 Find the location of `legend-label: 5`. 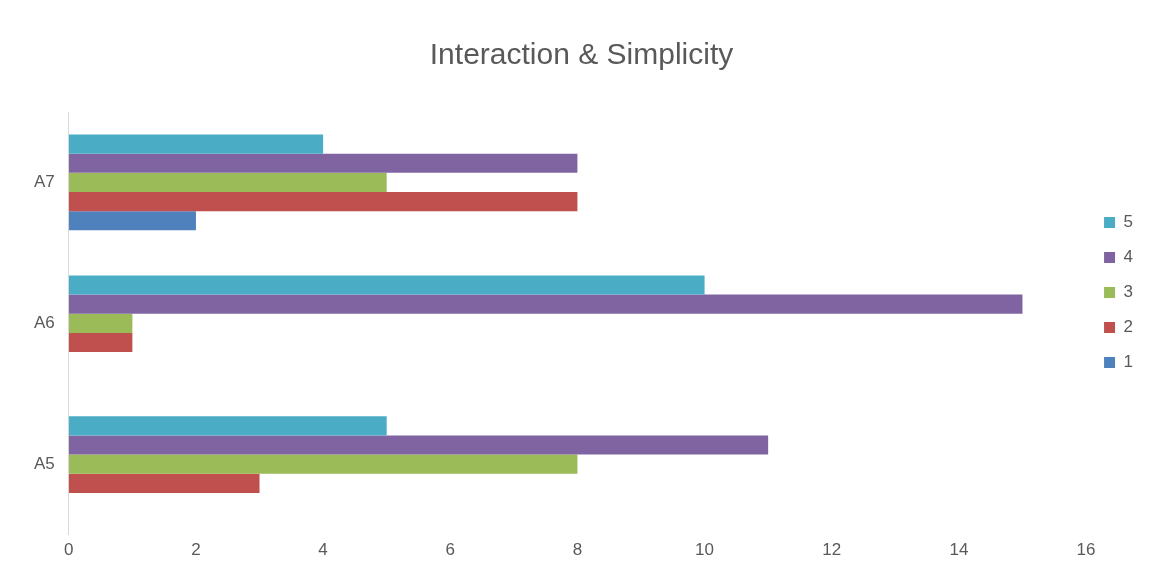

legend-label: 5 is located at coordinates (1128, 222).